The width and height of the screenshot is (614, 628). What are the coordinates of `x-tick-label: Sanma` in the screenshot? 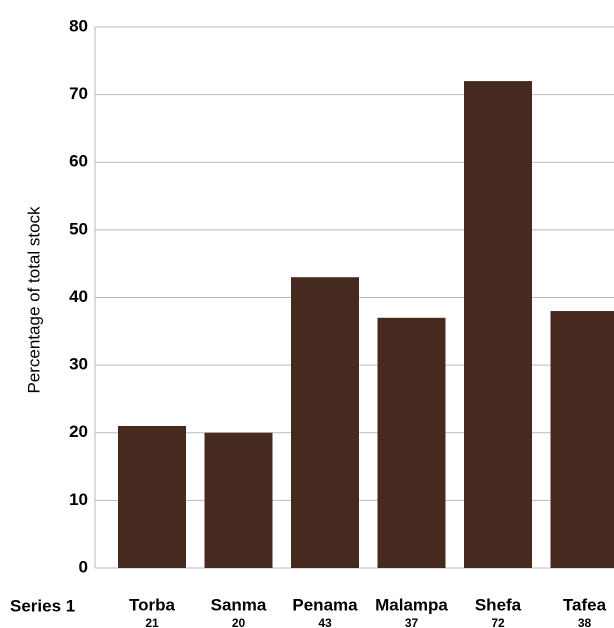 It's located at (239, 604).